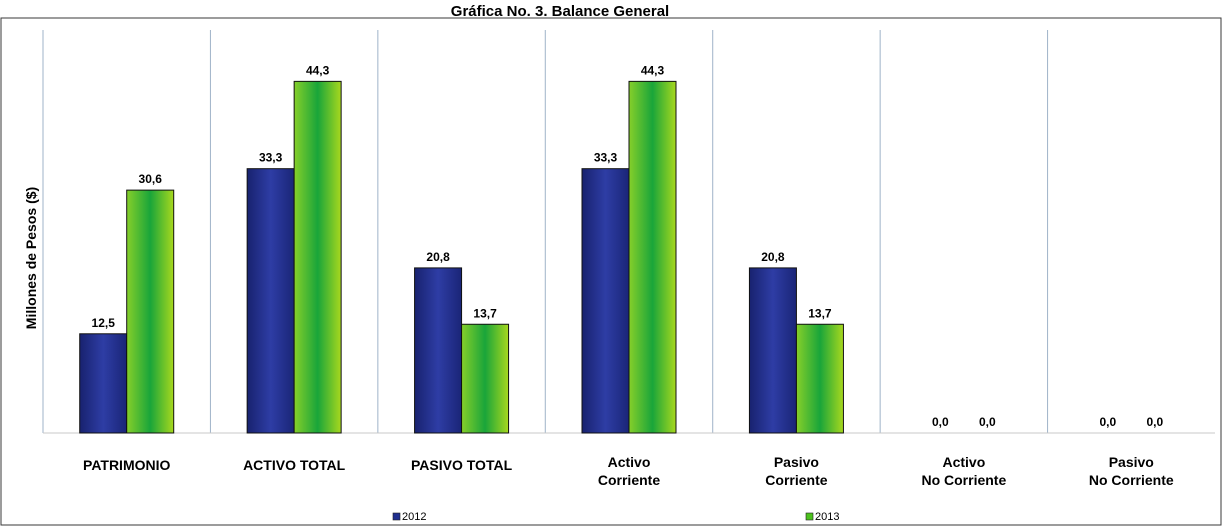  What do you see at coordinates (414, 517) in the screenshot?
I see `legend-label-2012: 2012` at bounding box center [414, 517].